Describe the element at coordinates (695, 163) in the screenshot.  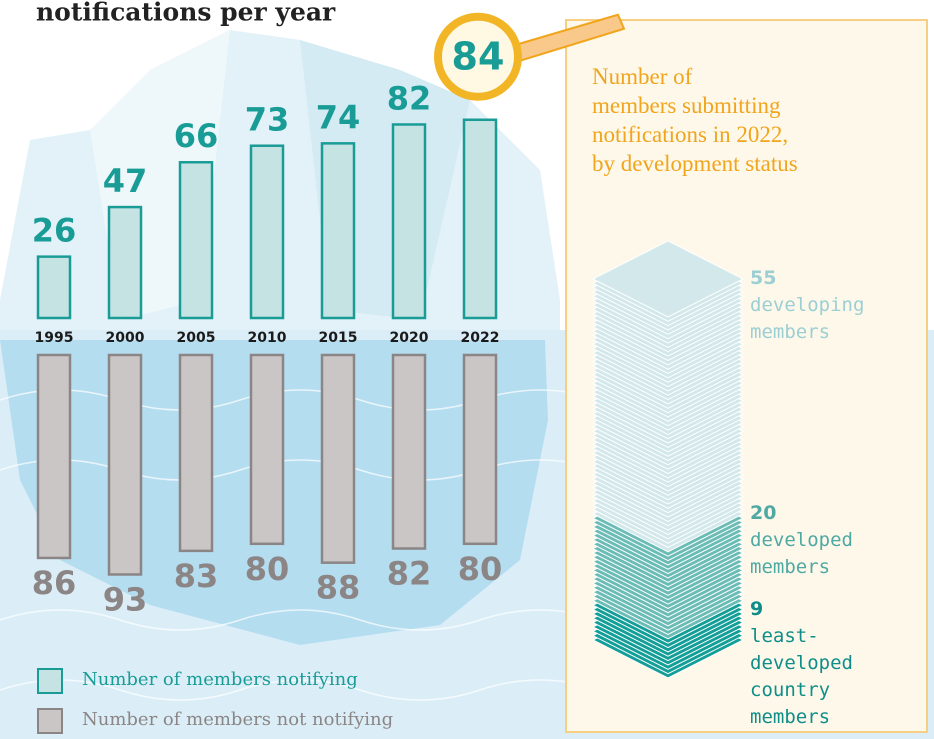
I see `title-line: by development status` at that location.